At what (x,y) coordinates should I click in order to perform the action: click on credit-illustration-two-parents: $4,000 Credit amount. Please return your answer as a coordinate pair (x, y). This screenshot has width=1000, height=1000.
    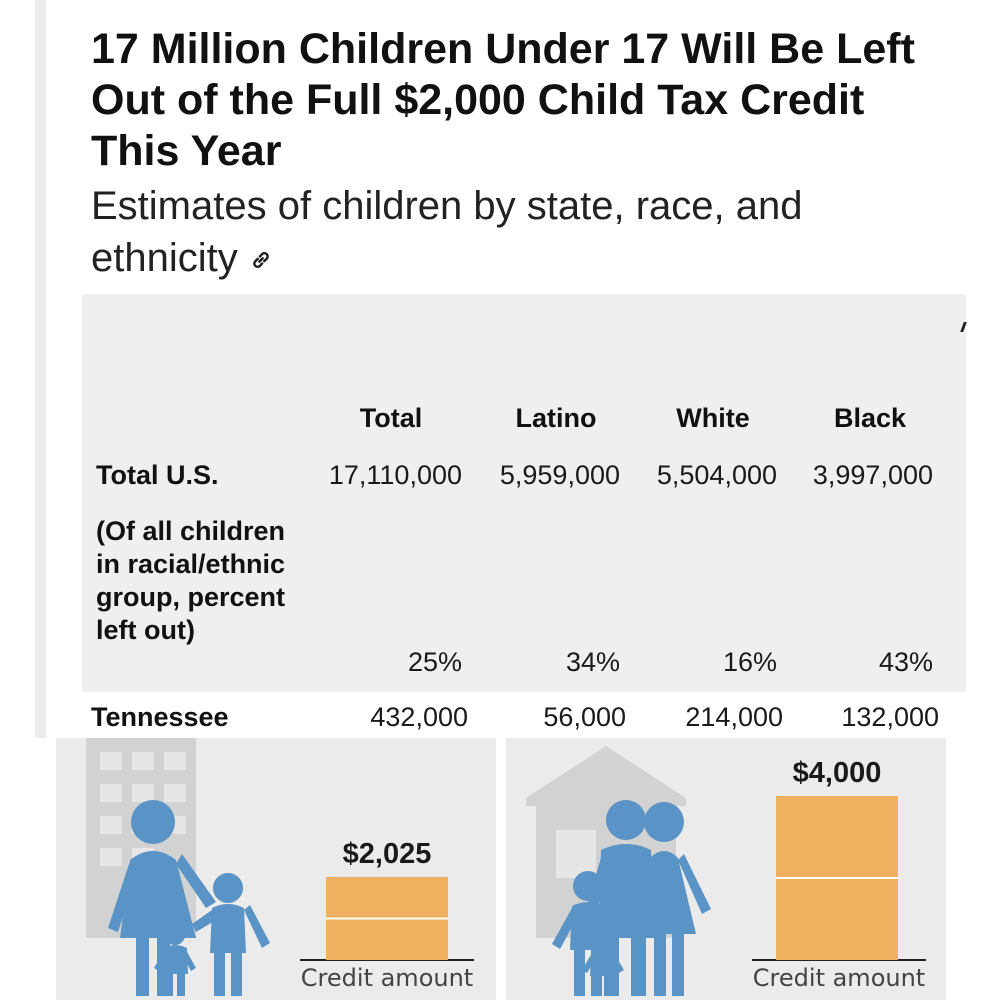
    Looking at the image, I should click on (726, 869).